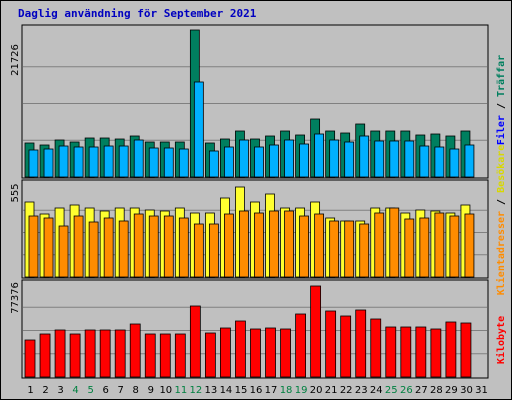 The width and height of the screenshot is (512, 400). What do you see at coordinates (211, 390) in the screenshot?
I see `x-tick-day-13: 13` at bounding box center [211, 390].